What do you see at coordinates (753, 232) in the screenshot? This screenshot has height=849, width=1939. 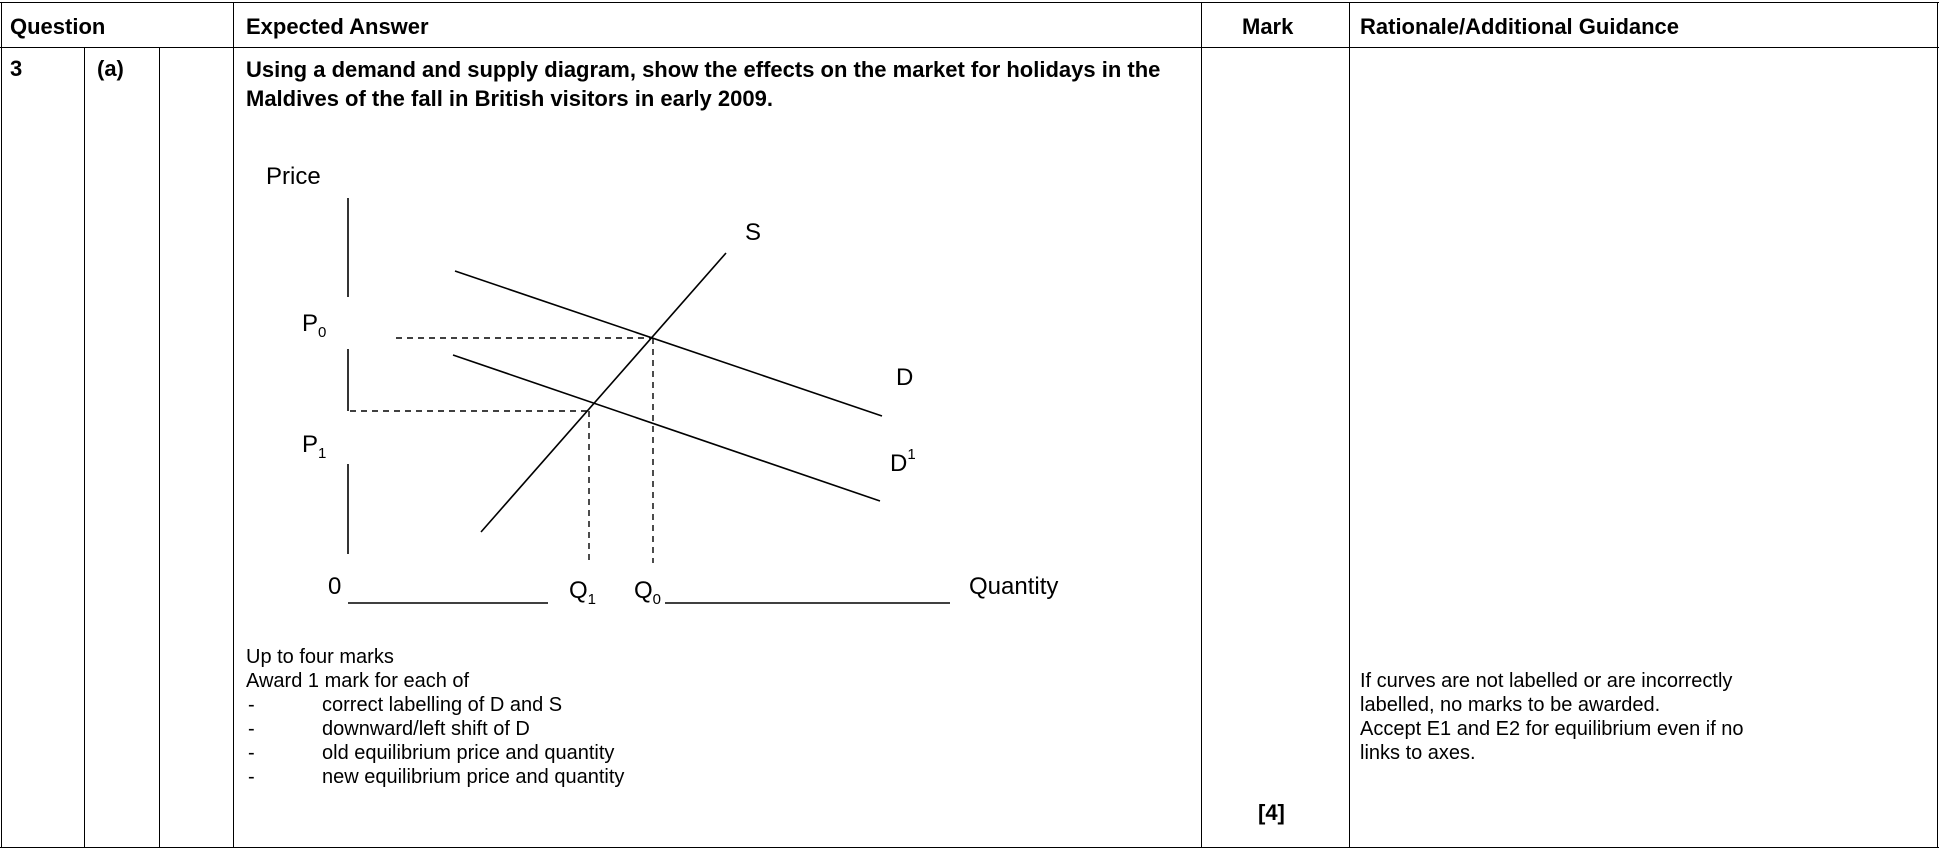 I see `supply-curve-label: S` at bounding box center [753, 232].